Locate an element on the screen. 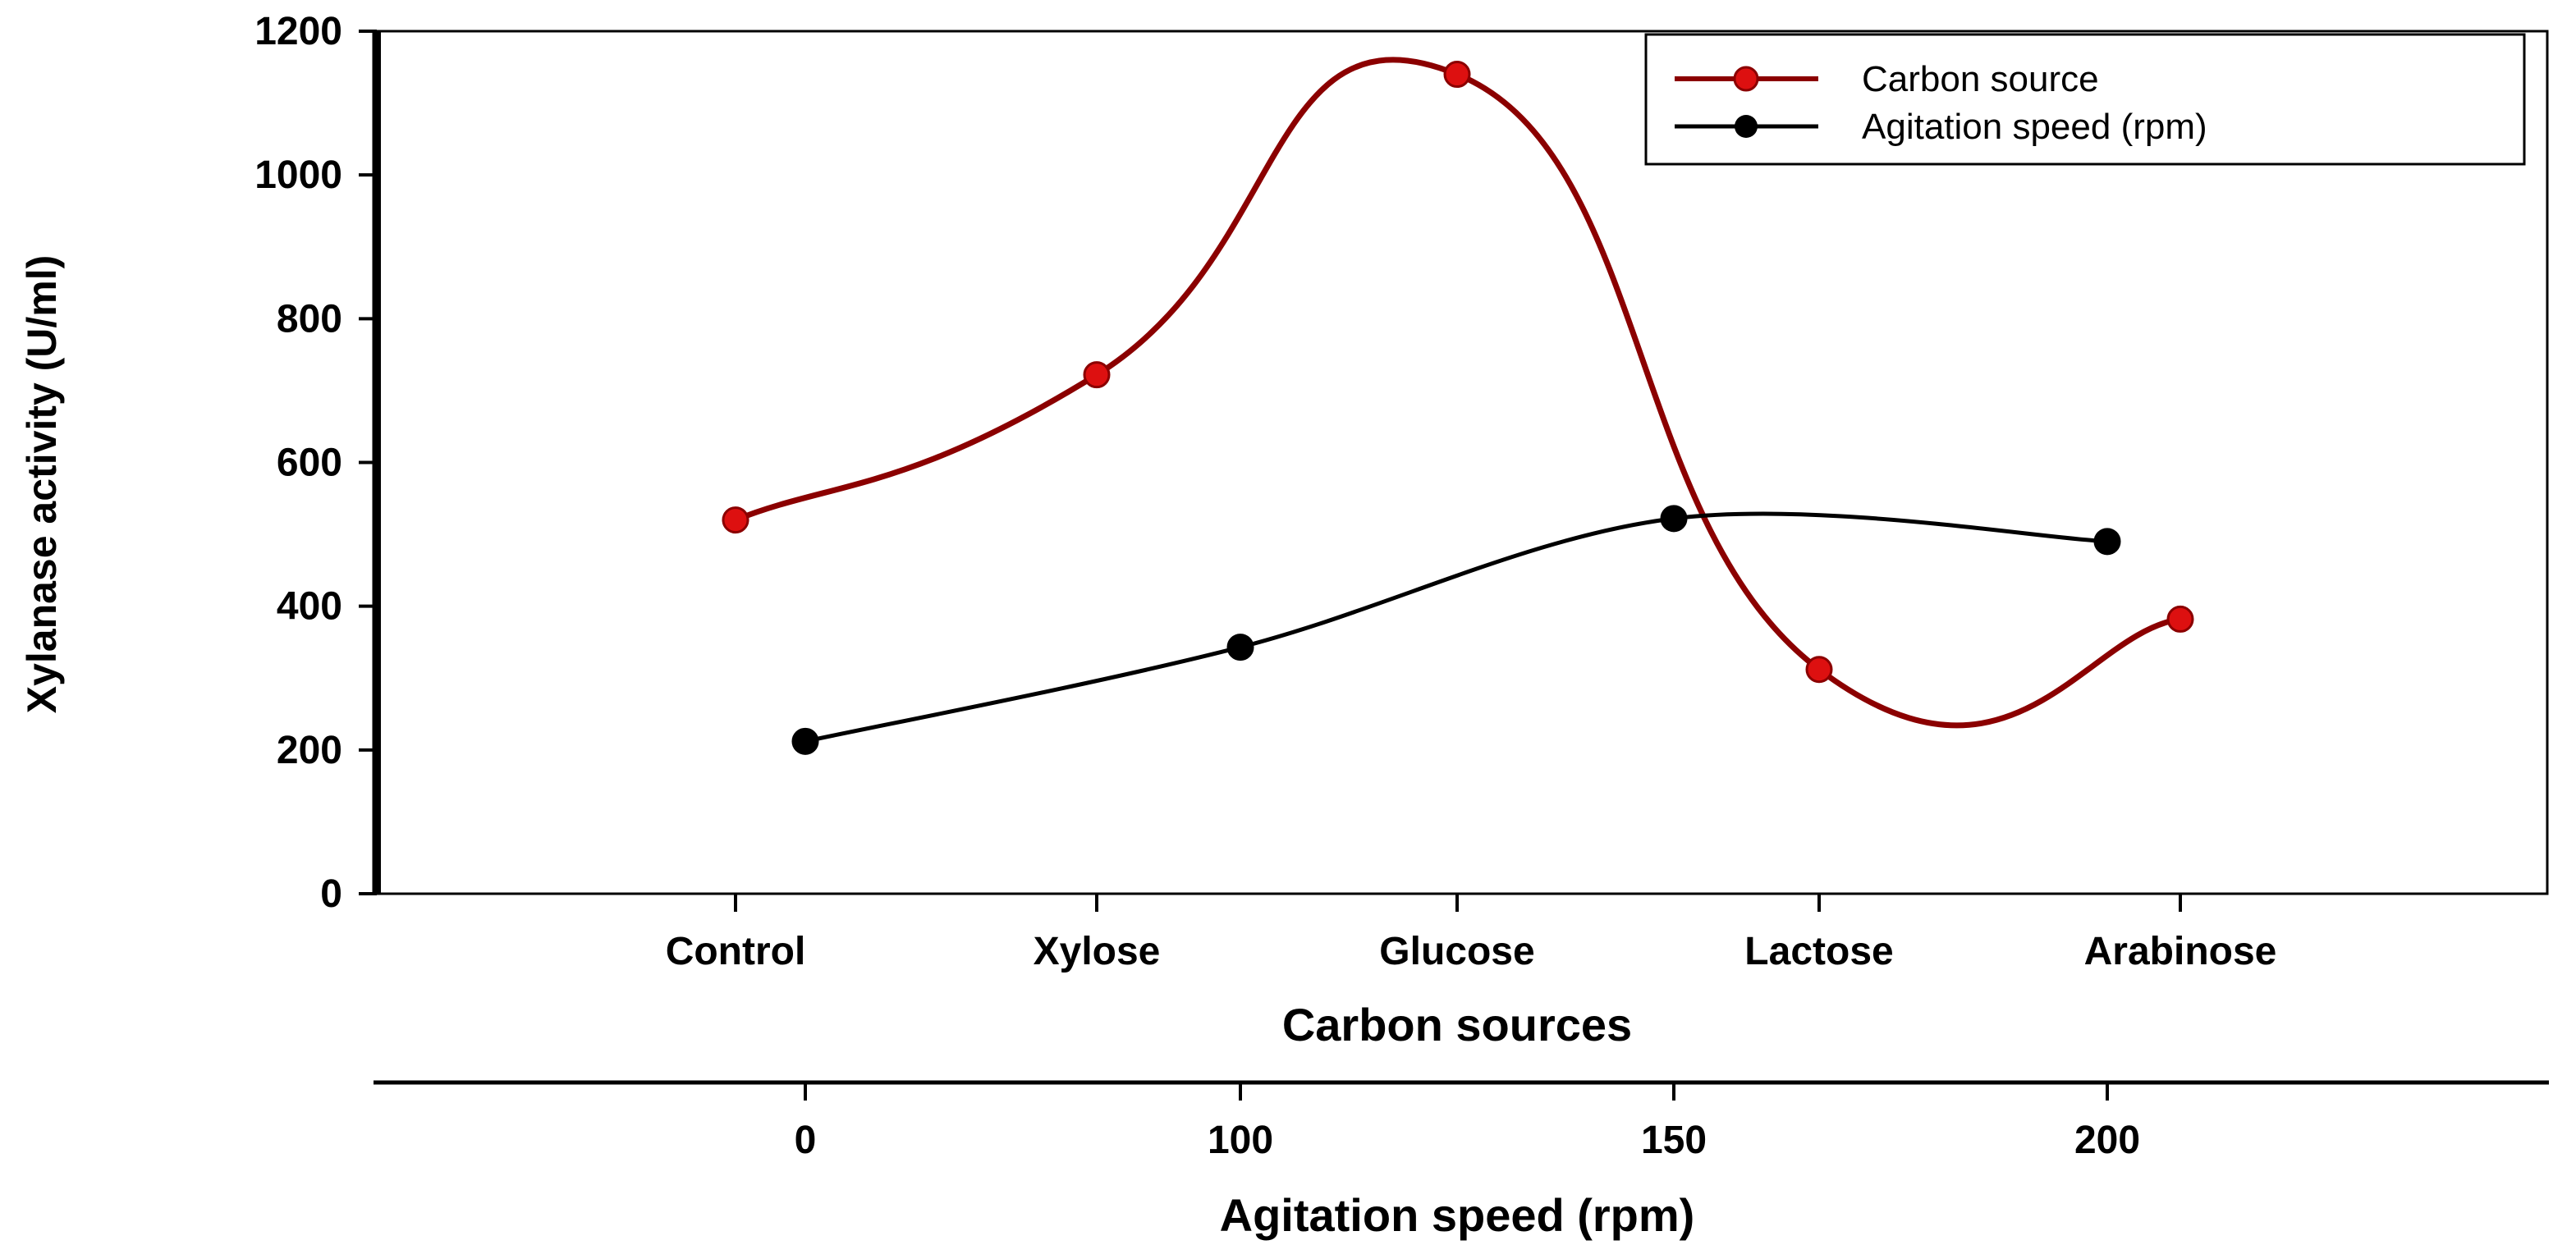 Image resolution: width=2576 pixels, height=1254 pixels. x-axis-agitation-speed: 0 100 150 200 is located at coordinates (1468, 1122).